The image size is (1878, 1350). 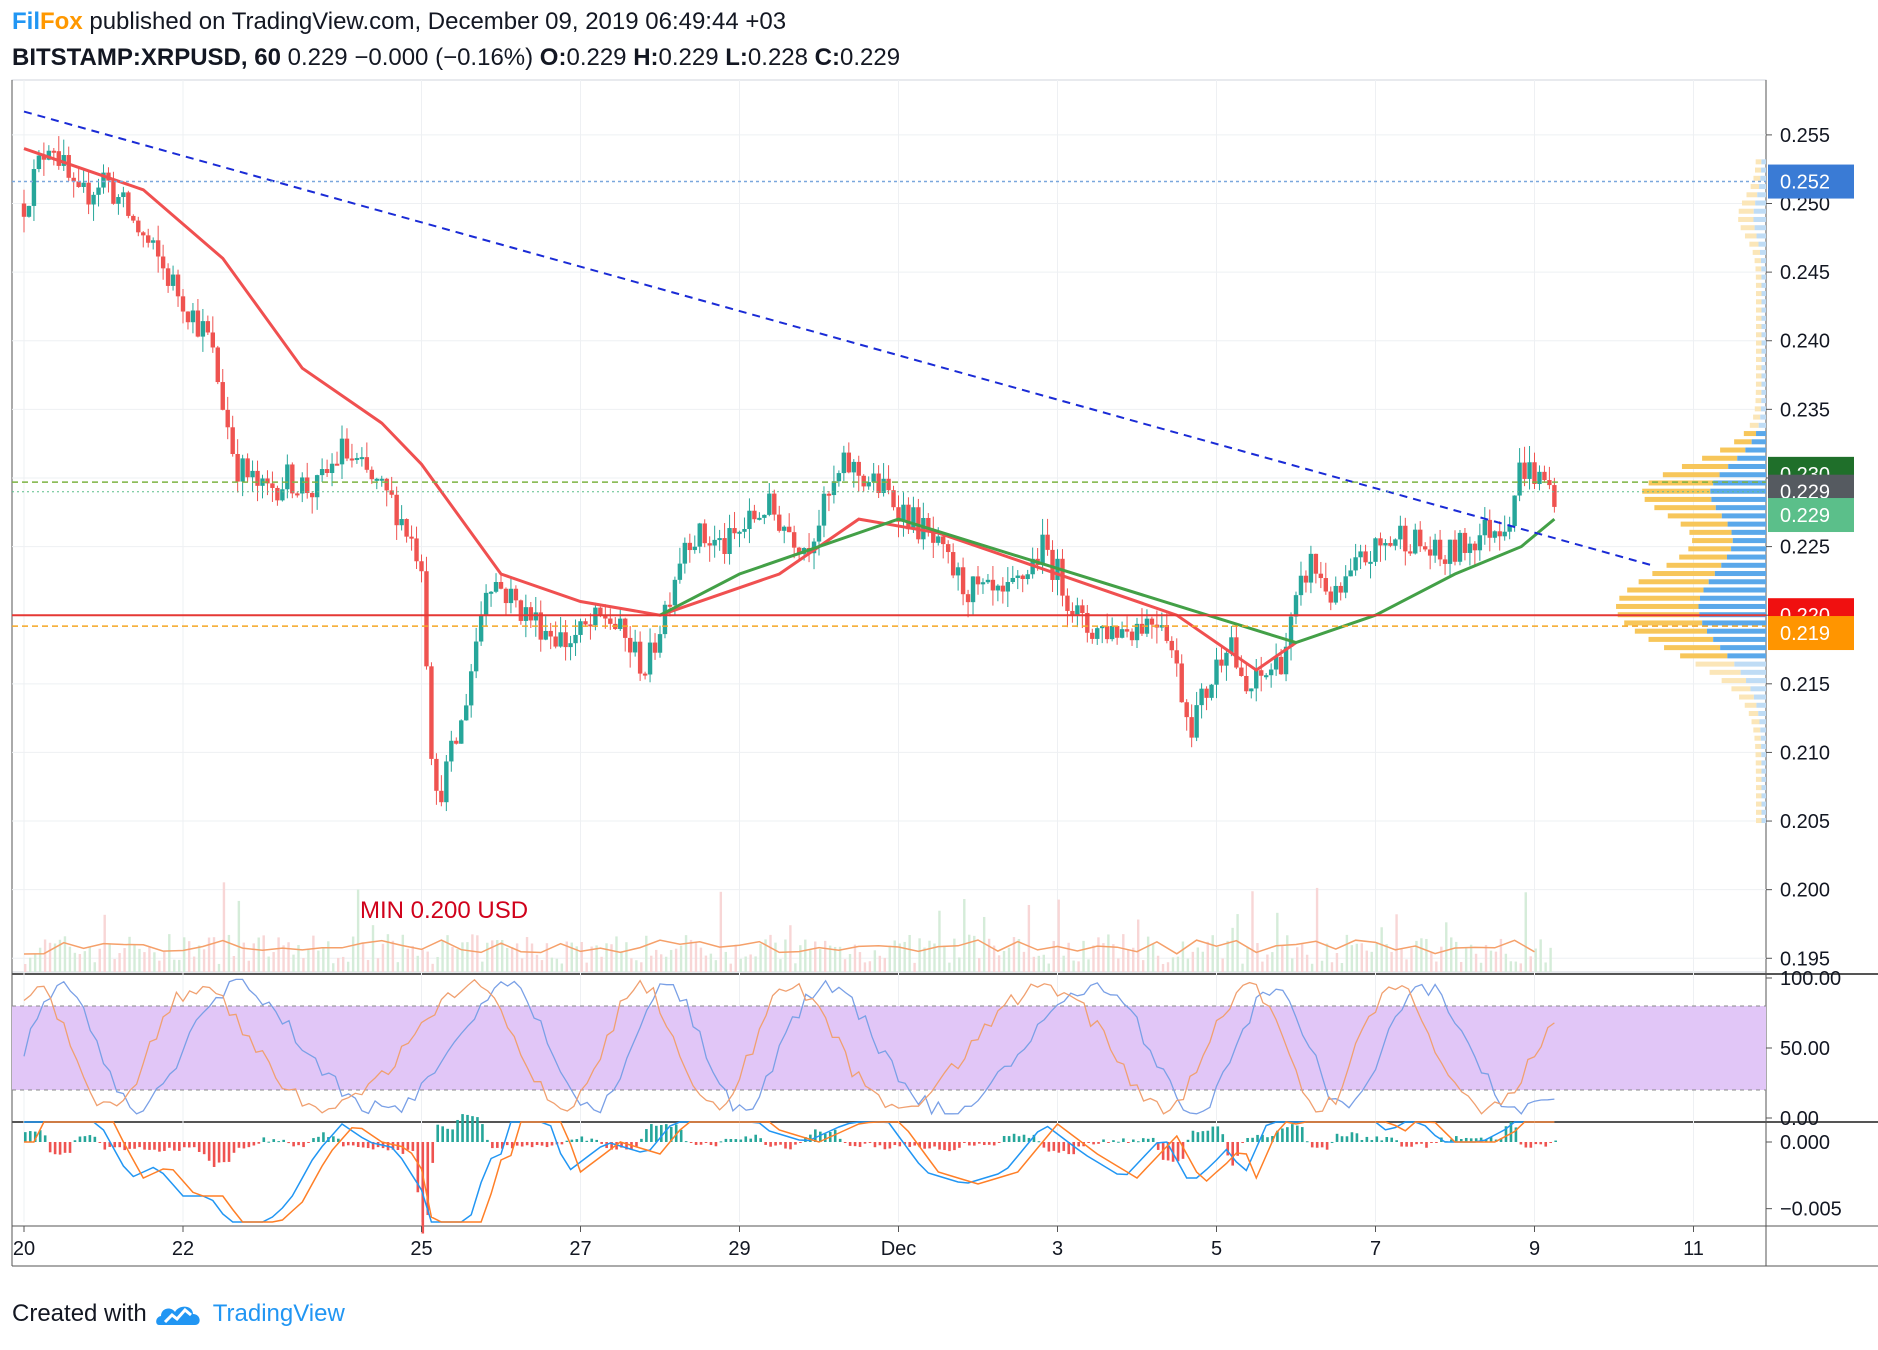 What do you see at coordinates (1805, 1049) in the screenshot?
I see `stochastic-tick-label: 50.00` at bounding box center [1805, 1049].